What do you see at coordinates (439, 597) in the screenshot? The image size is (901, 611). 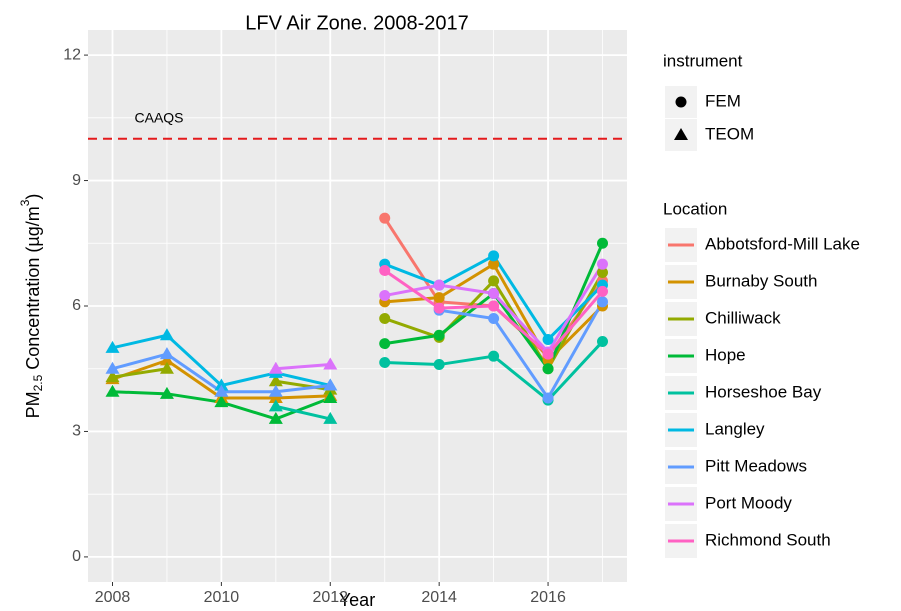 I see `x-tick-label: 2014` at bounding box center [439, 597].